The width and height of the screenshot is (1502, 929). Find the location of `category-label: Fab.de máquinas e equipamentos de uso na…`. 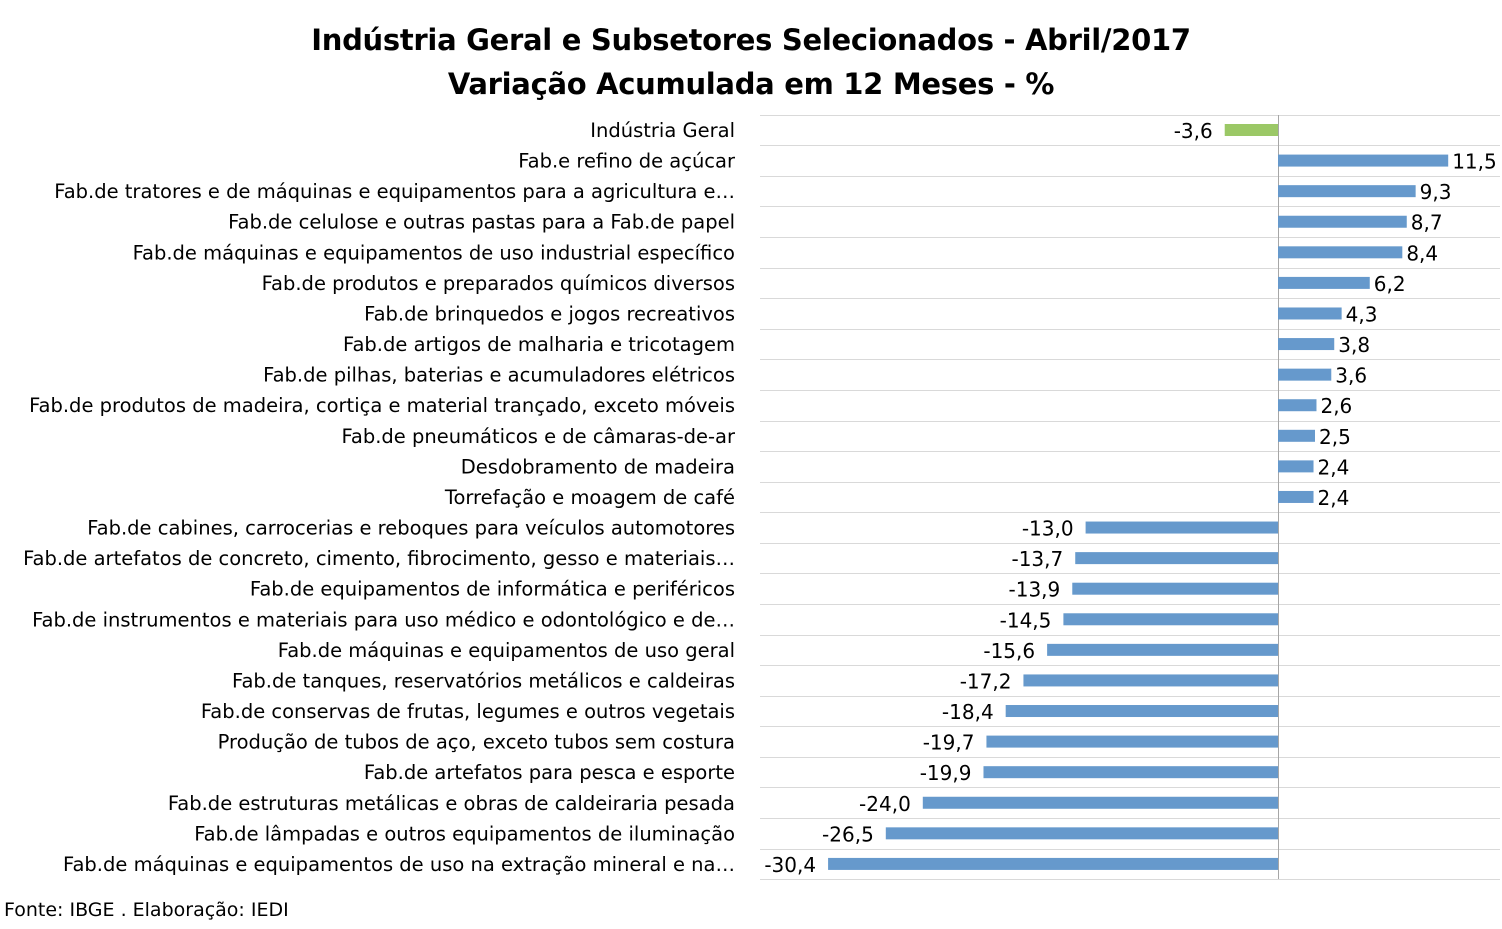

category-label: Fab.de máquinas e equipamentos de uso na… is located at coordinates (399, 864).